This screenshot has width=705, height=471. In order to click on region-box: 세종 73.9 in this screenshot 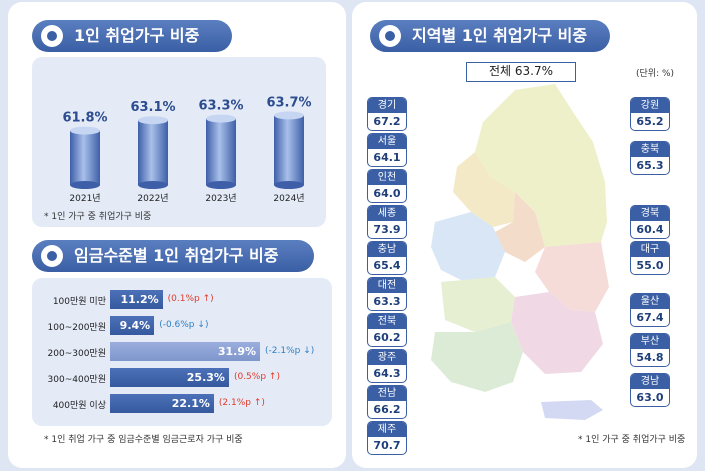, I will do `click(387, 222)`.